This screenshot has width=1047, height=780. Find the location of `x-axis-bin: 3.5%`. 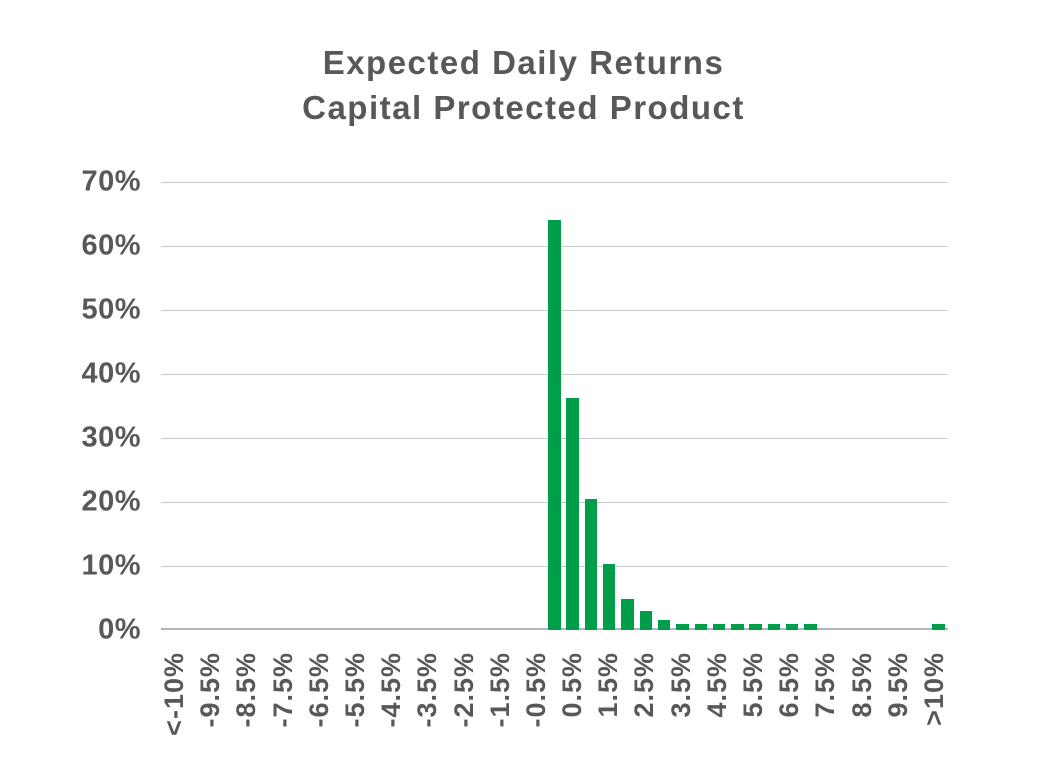

x-axis-bin: 3.5% is located at coordinates (681, 694).